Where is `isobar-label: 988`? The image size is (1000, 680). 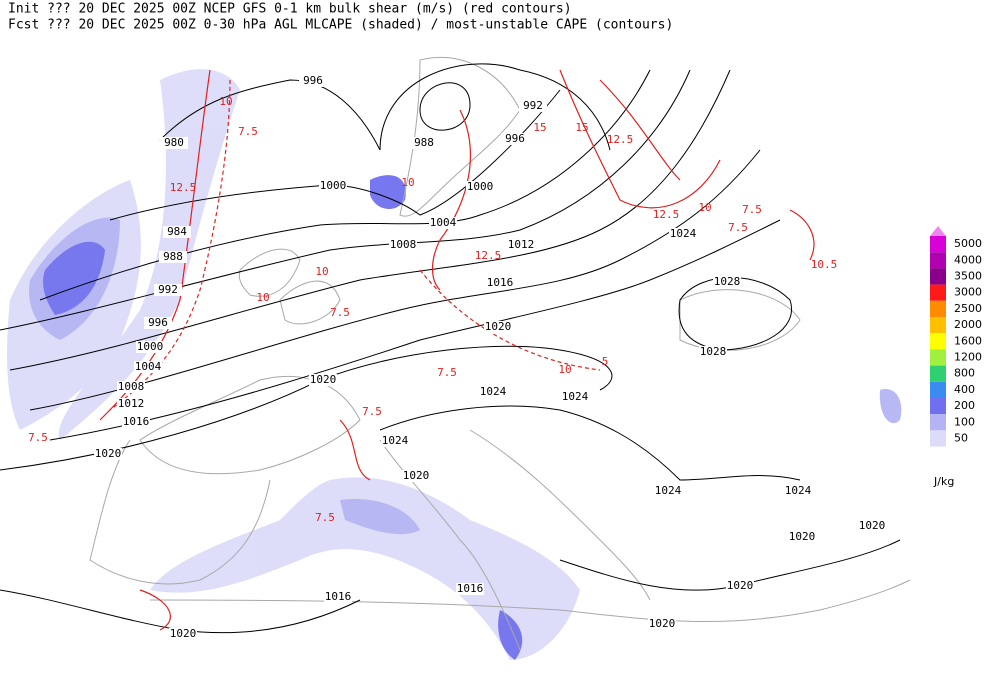 isobar-label: 988 is located at coordinates (424, 142).